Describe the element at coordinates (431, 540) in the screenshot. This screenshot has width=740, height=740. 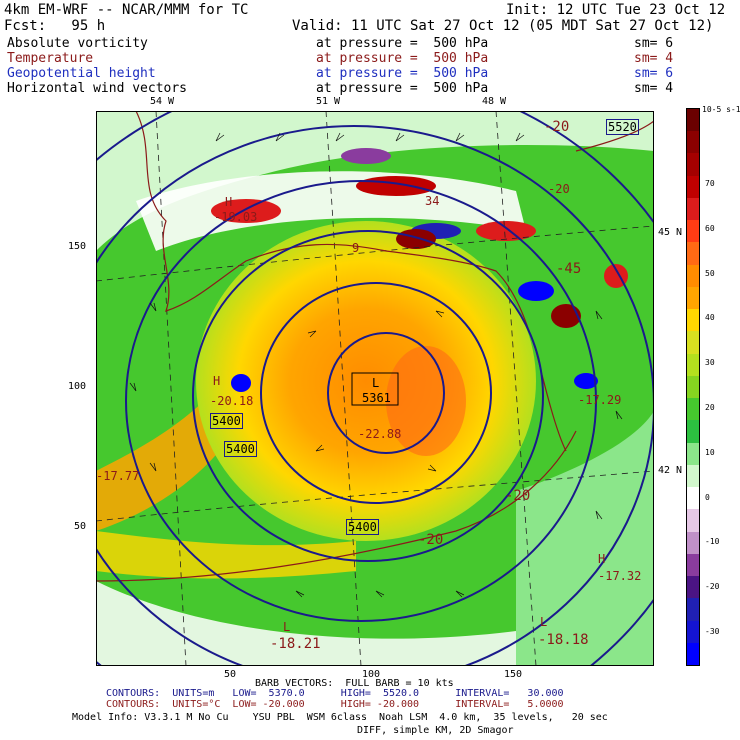
I see `temp-label-south: -20` at that location.